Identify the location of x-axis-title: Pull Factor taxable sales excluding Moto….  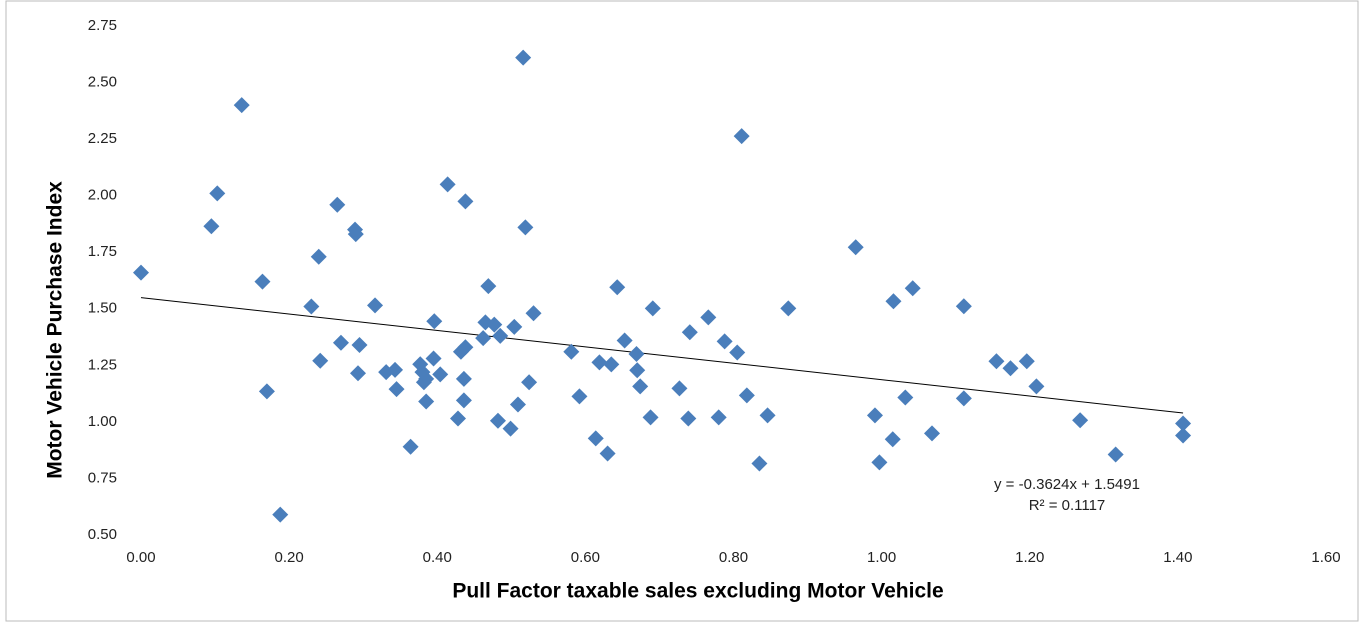
(697, 591).